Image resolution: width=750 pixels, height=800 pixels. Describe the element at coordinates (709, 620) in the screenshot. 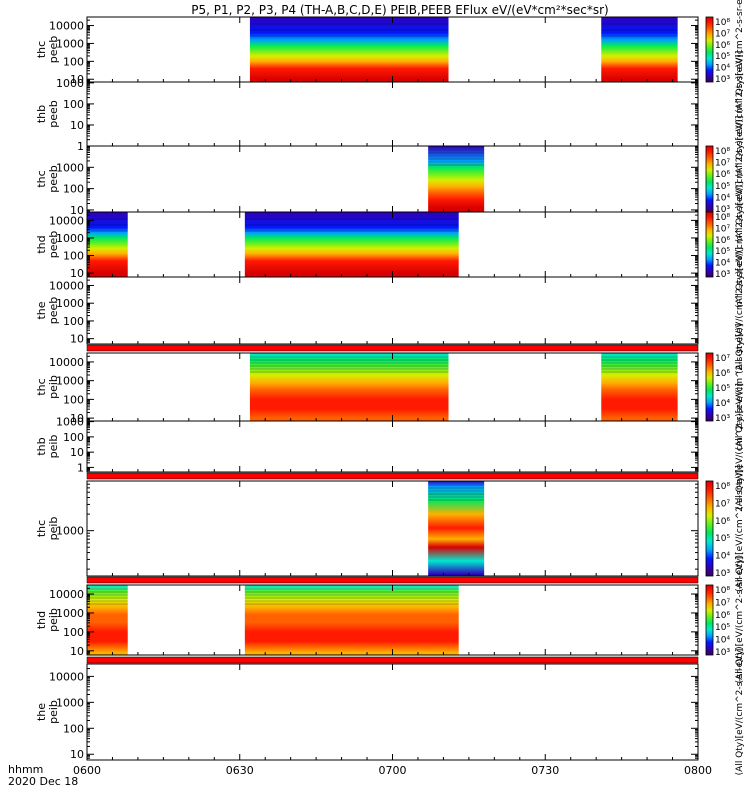

I see `colorbar-thd-peib` at that location.